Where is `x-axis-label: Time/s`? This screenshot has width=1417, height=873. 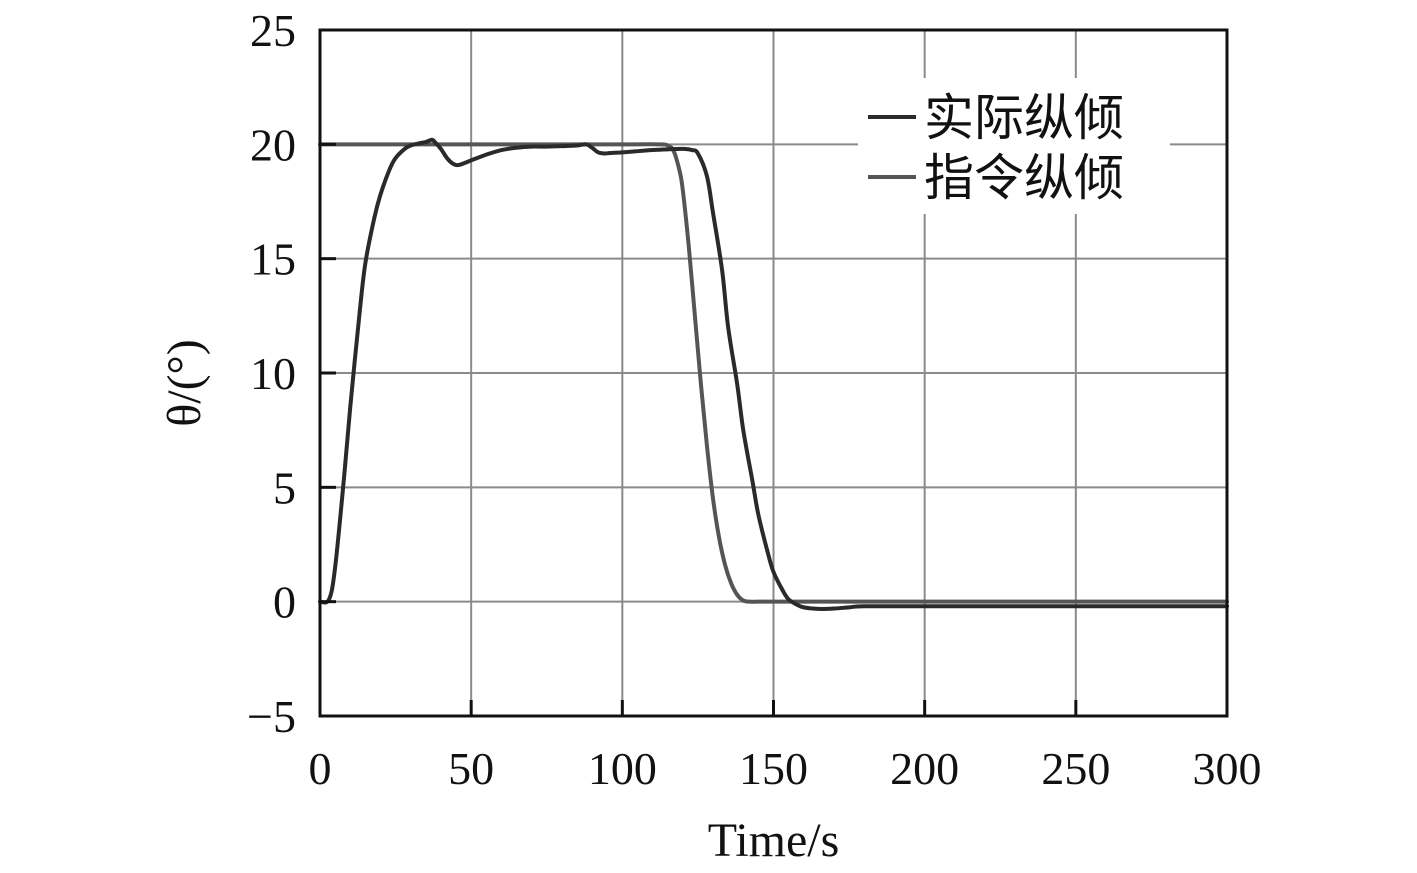
x-axis-label: Time/s is located at coordinates (774, 840).